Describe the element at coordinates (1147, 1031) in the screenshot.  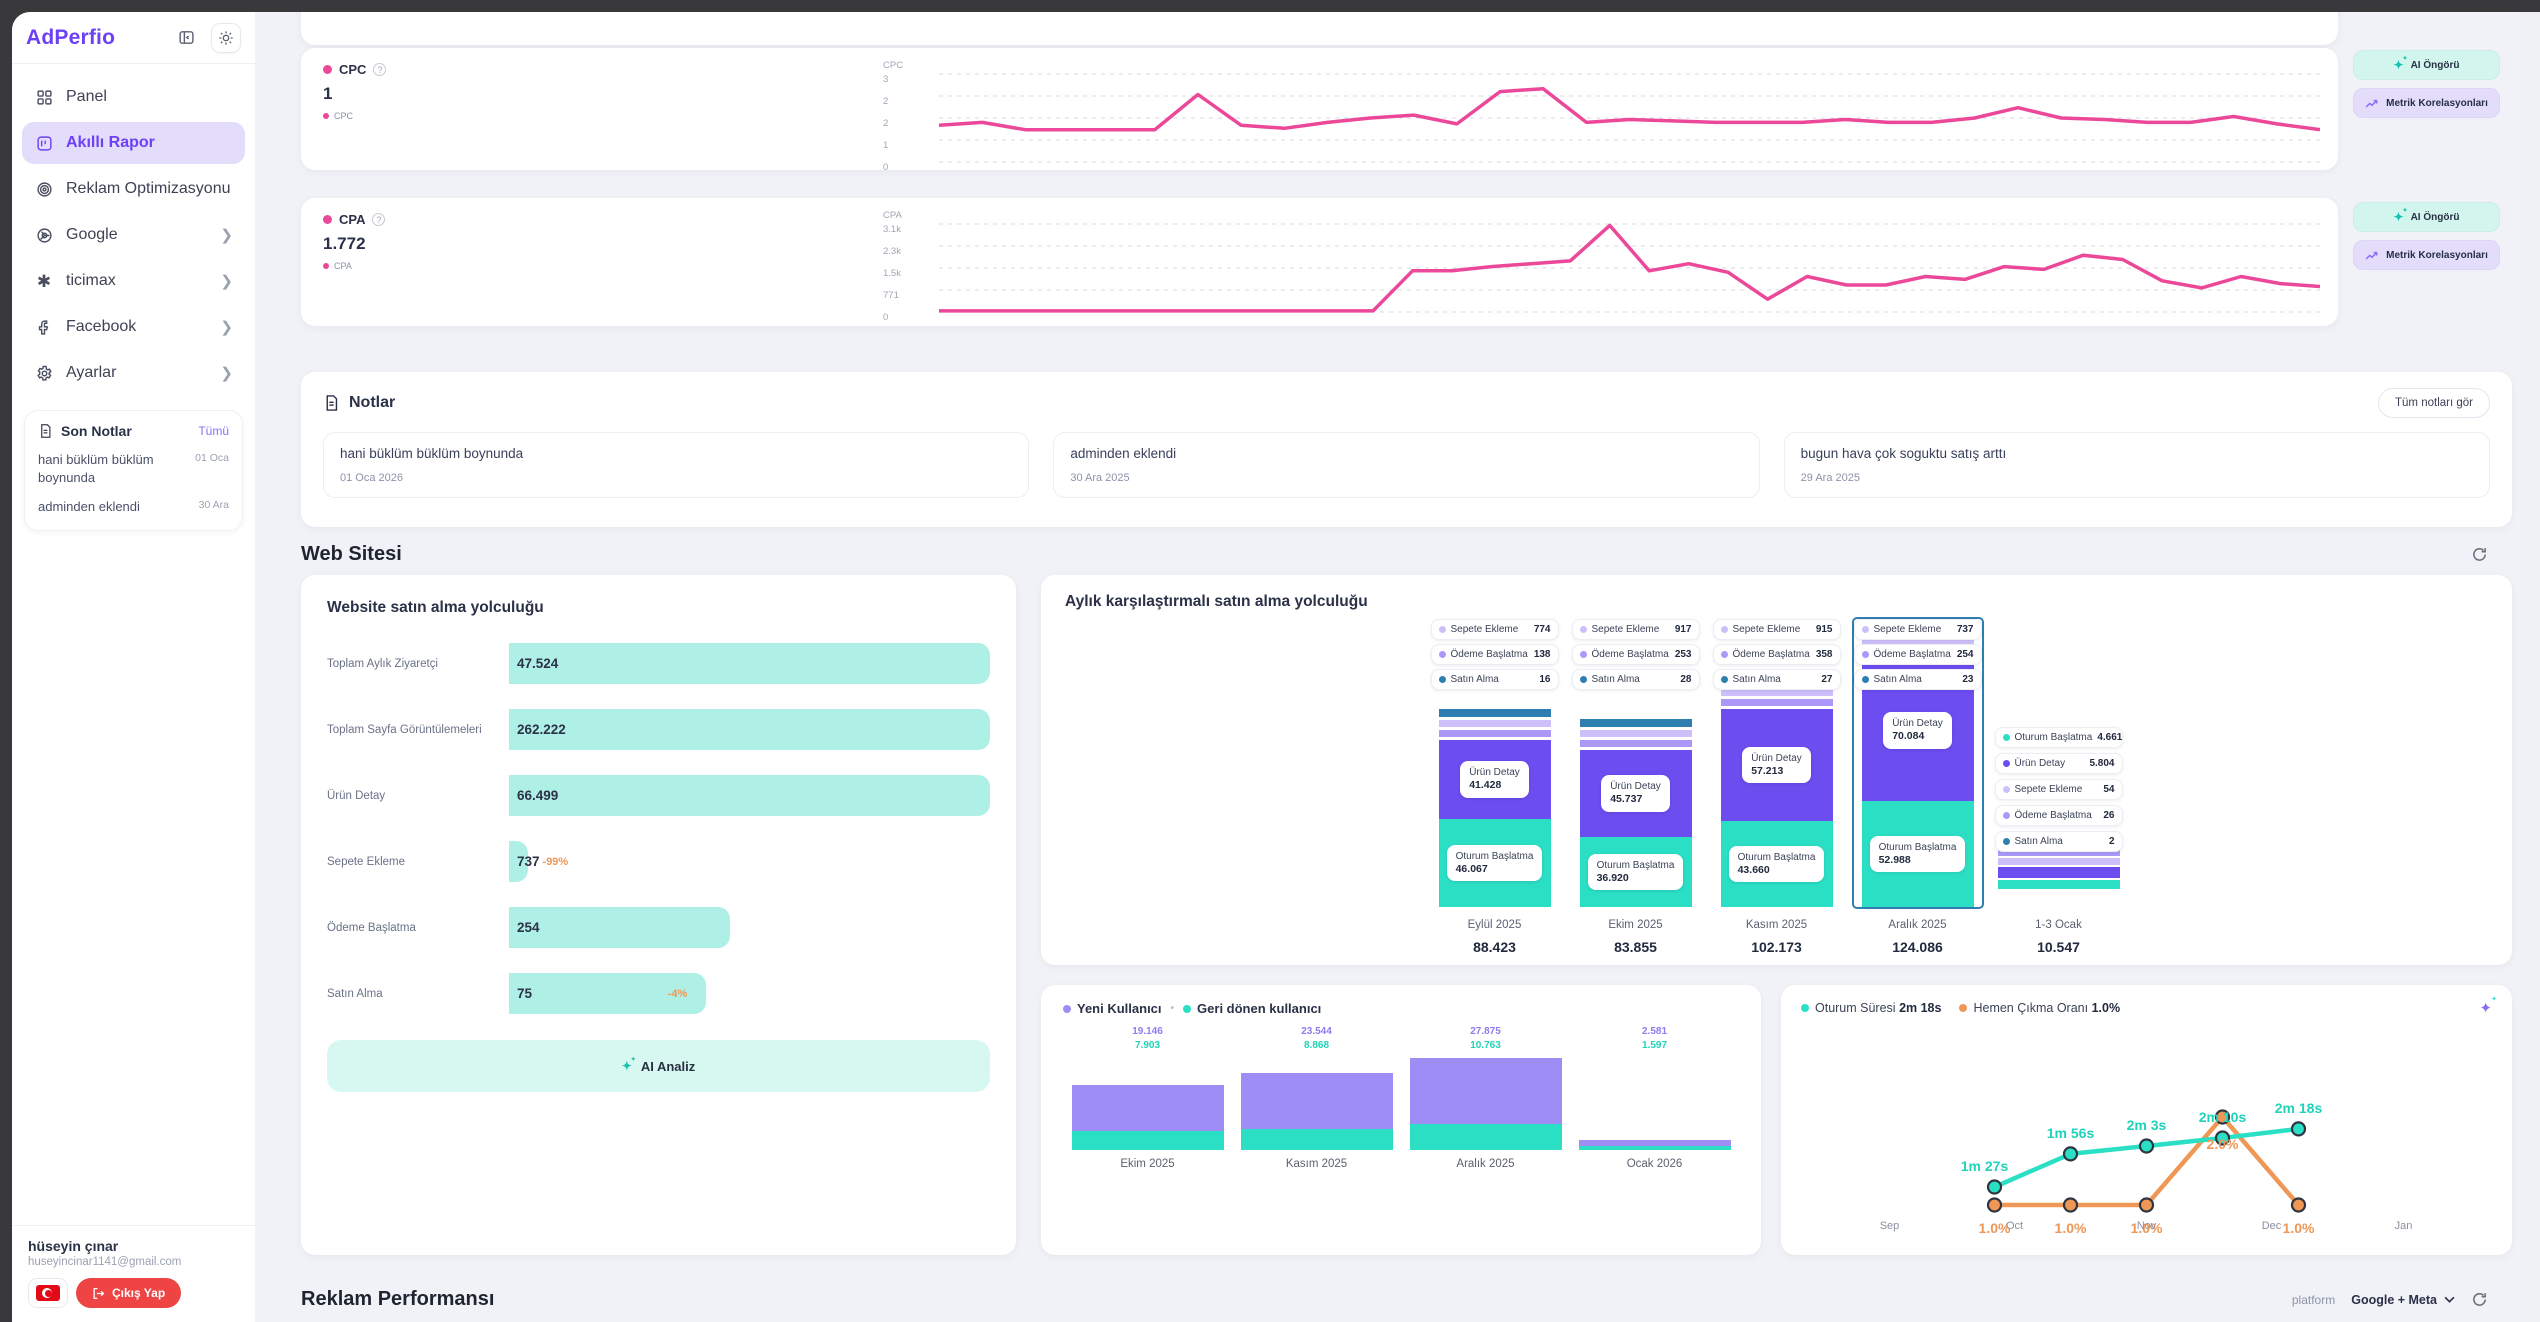
I see `new-users-value: 19.146` at that location.